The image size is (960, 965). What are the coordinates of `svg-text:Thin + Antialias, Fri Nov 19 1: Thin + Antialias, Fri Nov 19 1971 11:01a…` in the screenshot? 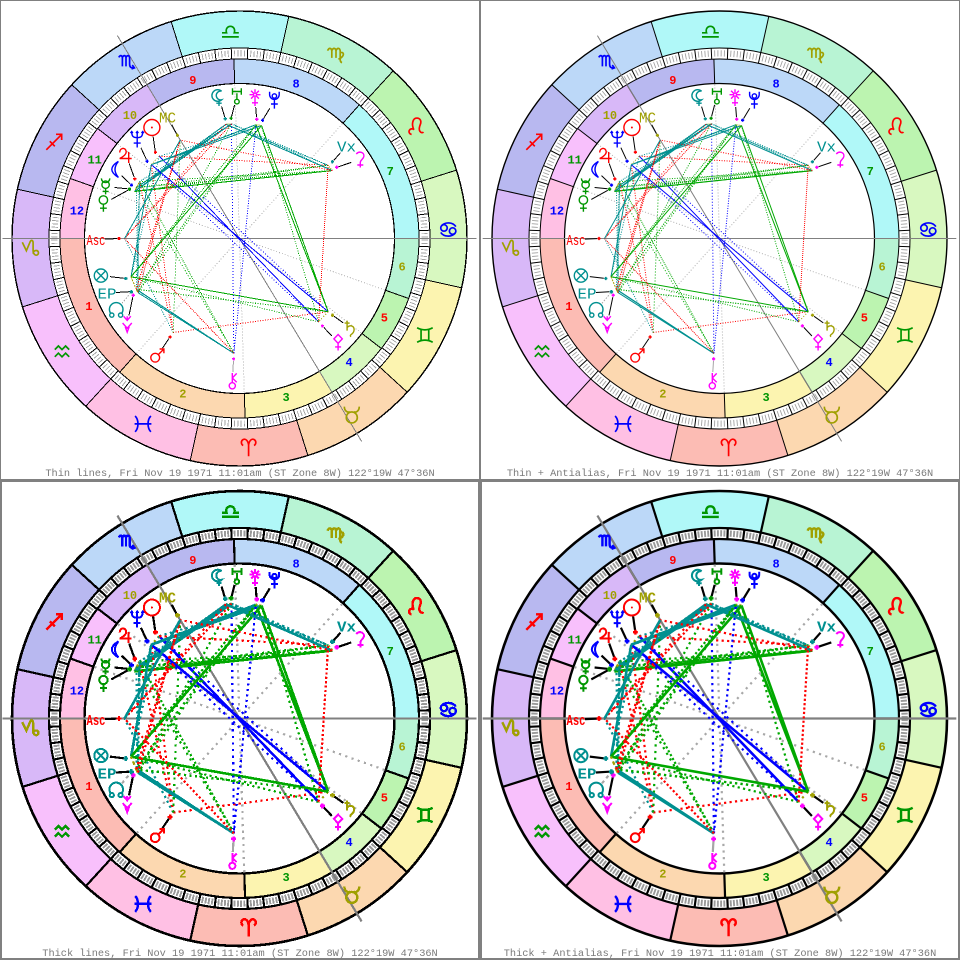 It's located at (720, 474).